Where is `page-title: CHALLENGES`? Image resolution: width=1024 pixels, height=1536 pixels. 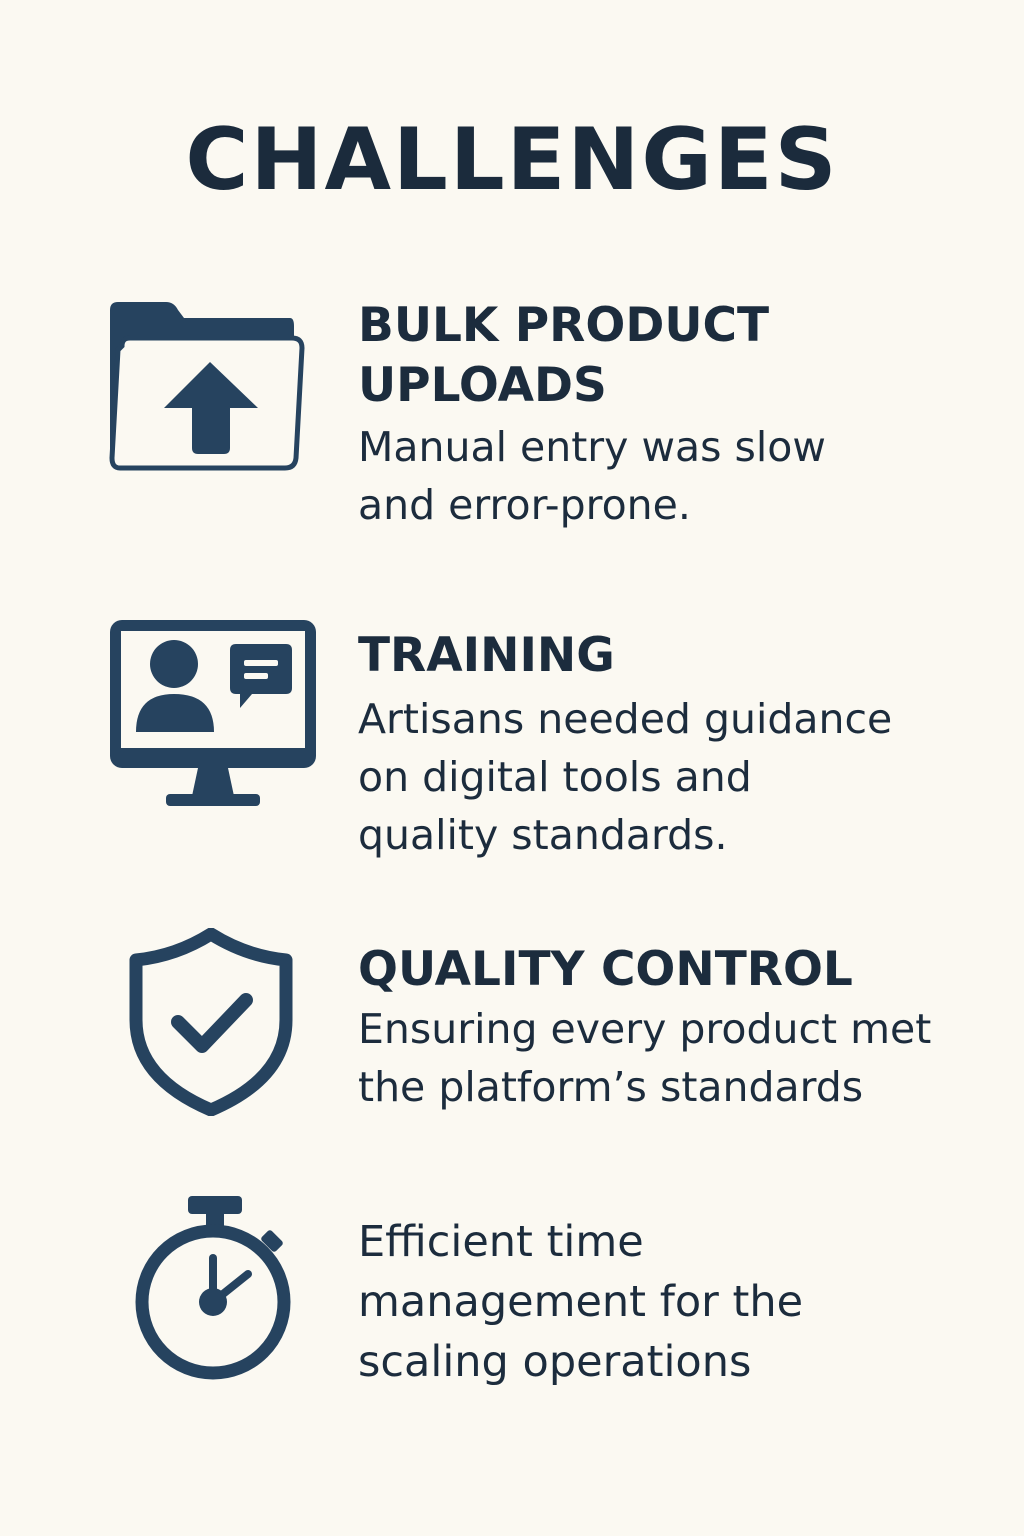
page-title: CHALLENGES is located at coordinates (512, 160).